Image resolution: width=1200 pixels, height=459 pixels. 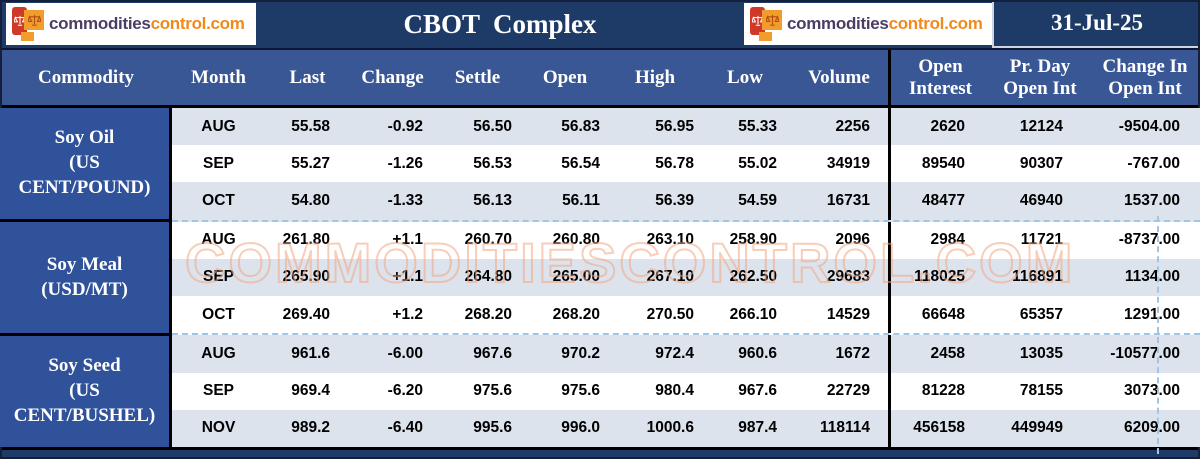 I want to click on page-title: CBOT Complex, so click(x=500, y=23).